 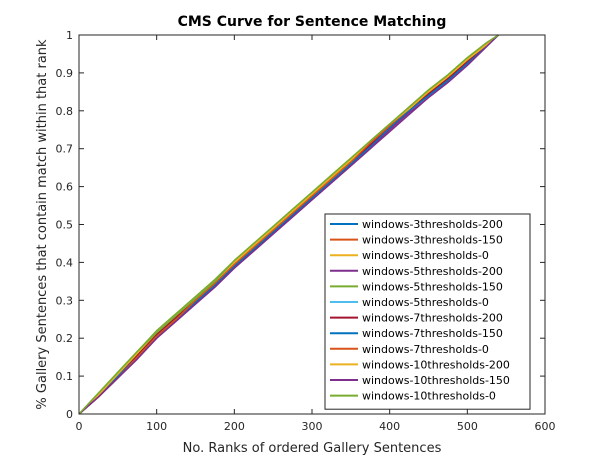 What do you see at coordinates (436, 364) in the screenshot?
I see `legend-entry: windows-10thresholds-200` at bounding box center [436, 364].